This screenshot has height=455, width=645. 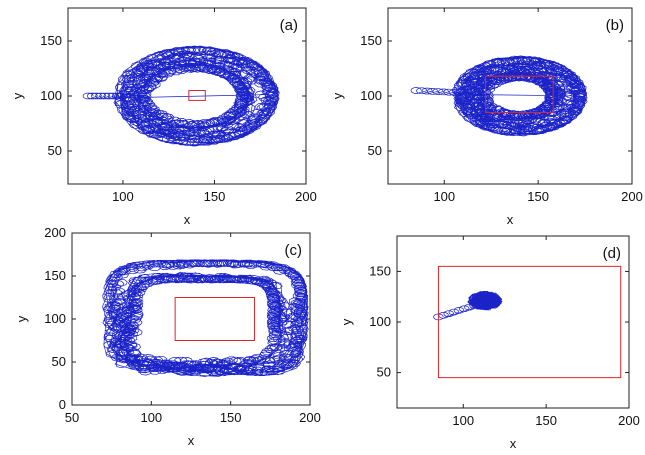 What do you see at coordinates (55, 232) in the screenshot?
I see `y-tick-label: 200` at bounding box center [55, 232].